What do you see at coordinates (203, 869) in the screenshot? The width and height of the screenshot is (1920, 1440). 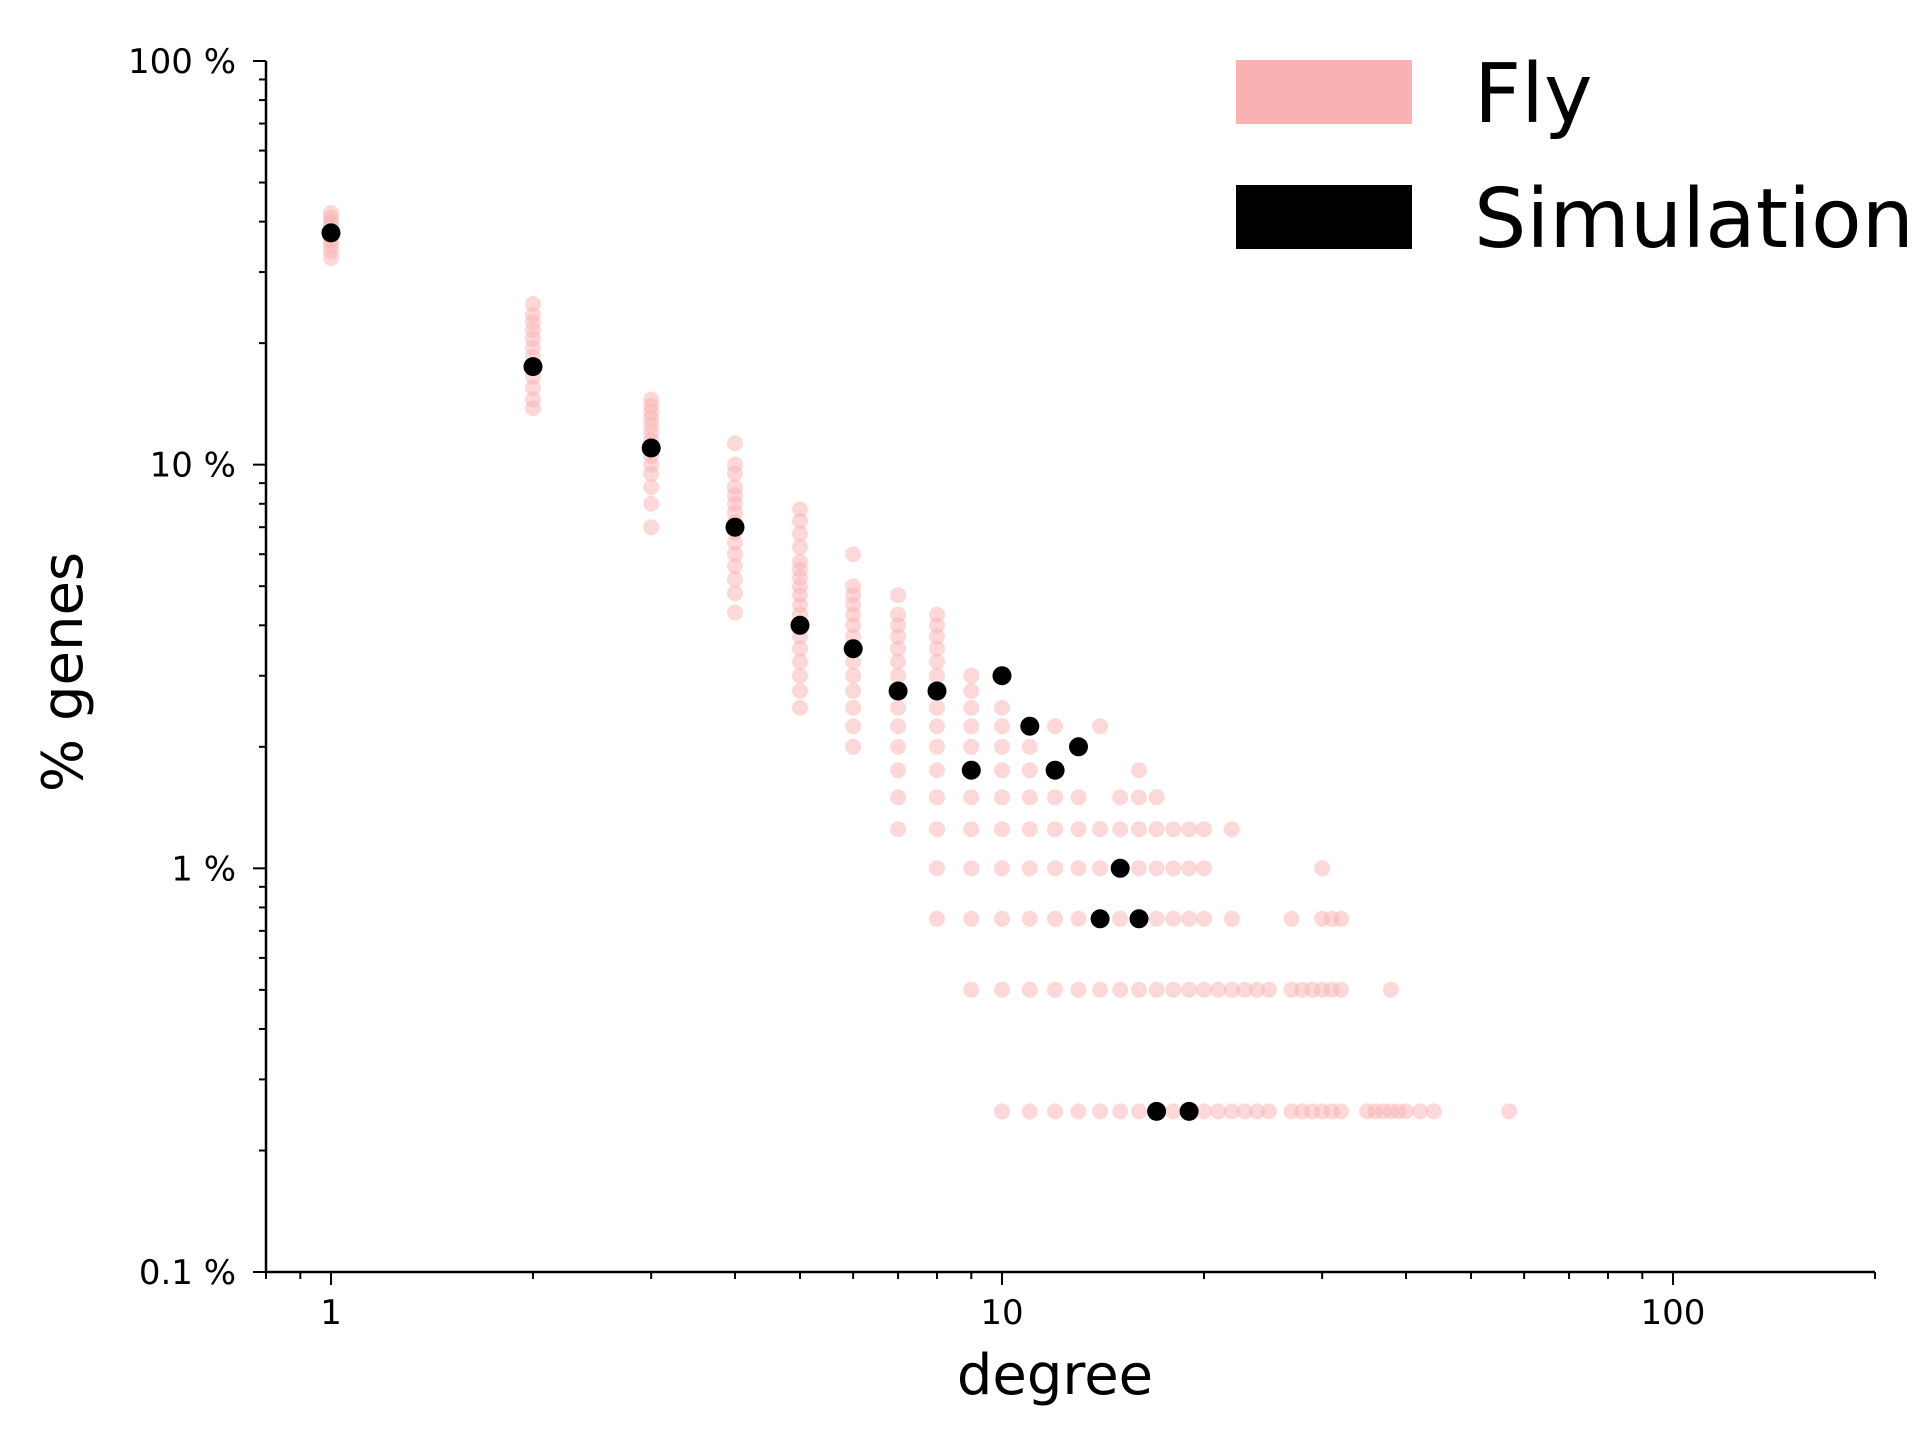 I see `y-tick-label: 1 %` at bounding box center [203, 869].